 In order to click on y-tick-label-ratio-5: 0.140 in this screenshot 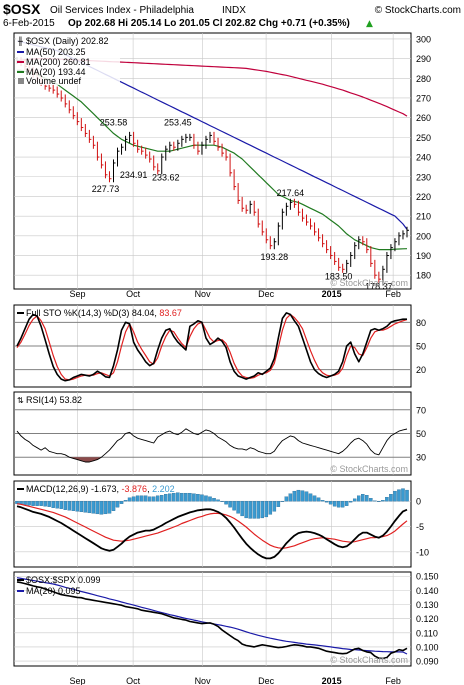, I will do `click(427, 591)`.